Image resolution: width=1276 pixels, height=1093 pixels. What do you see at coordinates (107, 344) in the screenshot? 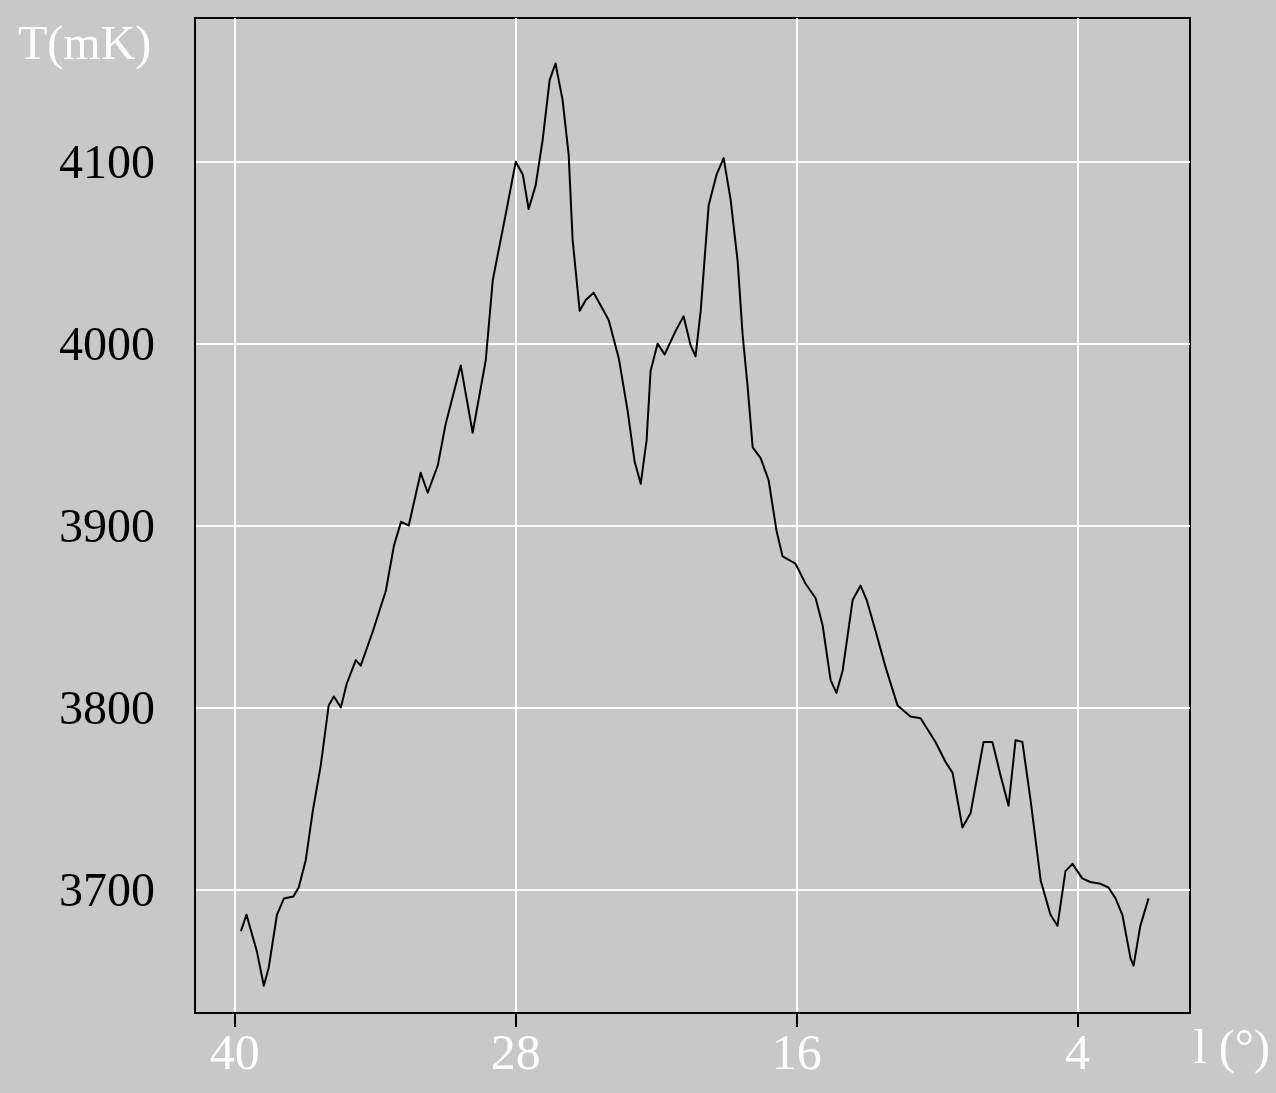
I see `y-tick-label: 4000` at bounding box center [107, 344].